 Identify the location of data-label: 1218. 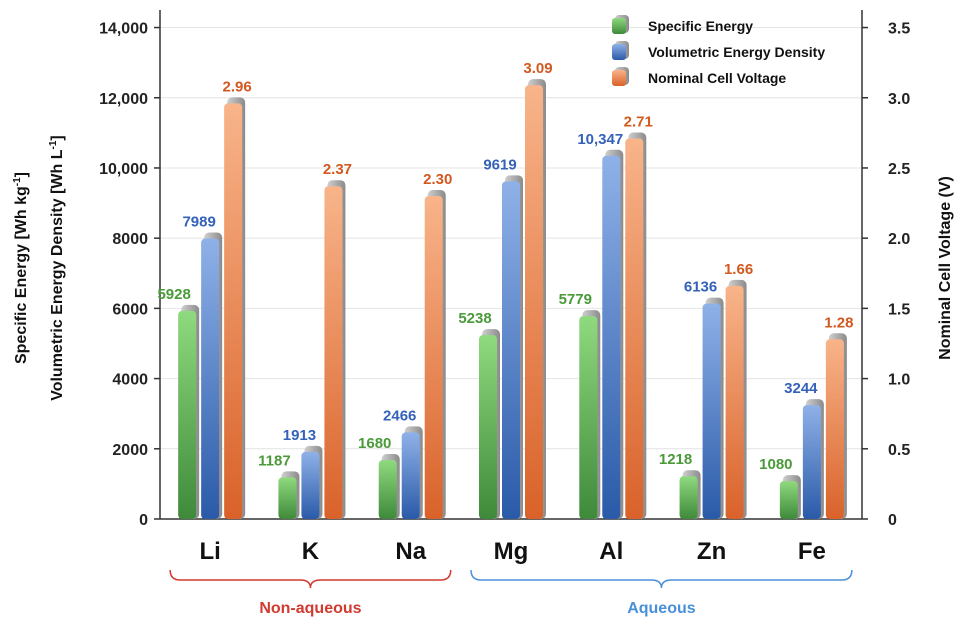
(675, 459).